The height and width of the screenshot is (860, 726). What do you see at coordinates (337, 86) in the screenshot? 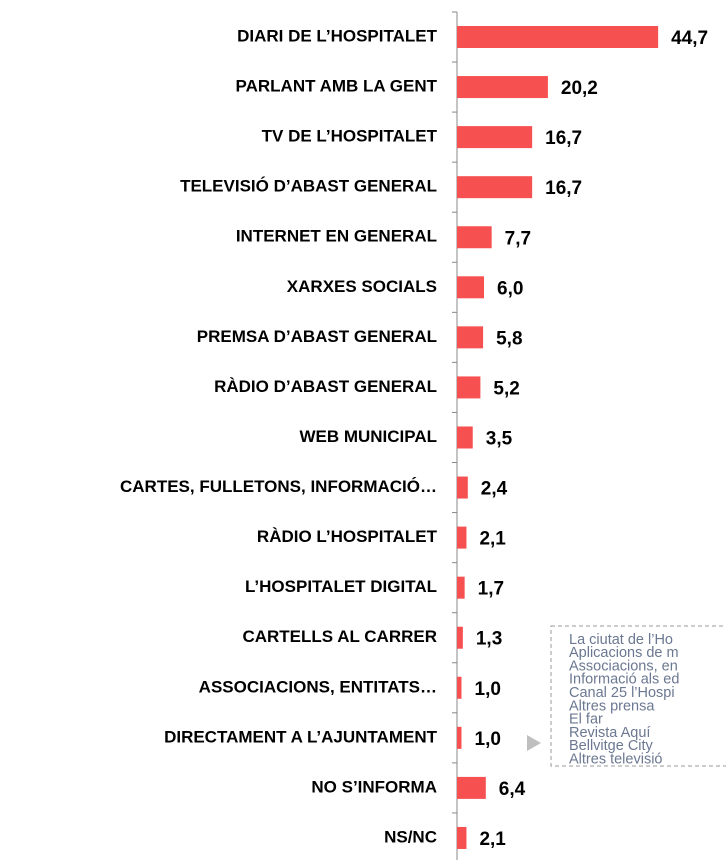
I see `category-label: PARLANT AMB LA GENT` at bounding box center [337, 86].